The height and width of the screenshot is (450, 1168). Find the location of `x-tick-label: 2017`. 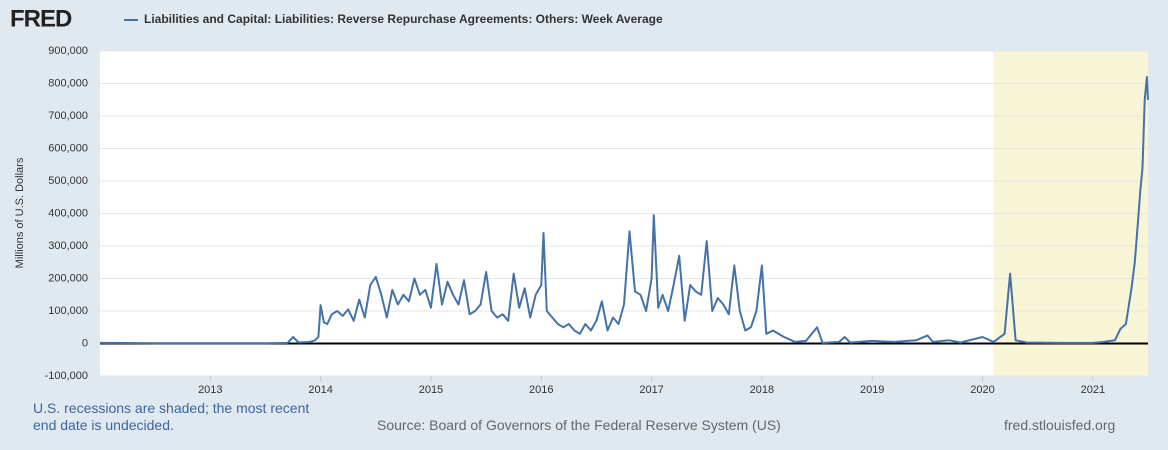

x-tick-label: 2017 is located at coordinates (651, 390).